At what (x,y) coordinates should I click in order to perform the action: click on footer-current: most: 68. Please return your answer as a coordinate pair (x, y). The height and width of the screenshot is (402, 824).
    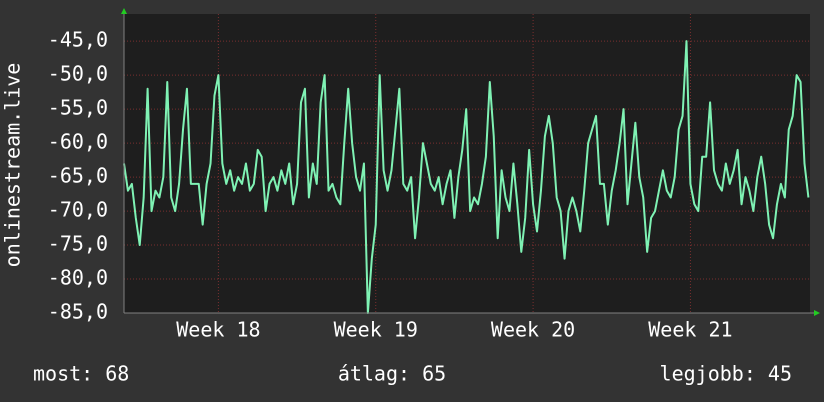
    Looking at the image, I should click on (81, 374).